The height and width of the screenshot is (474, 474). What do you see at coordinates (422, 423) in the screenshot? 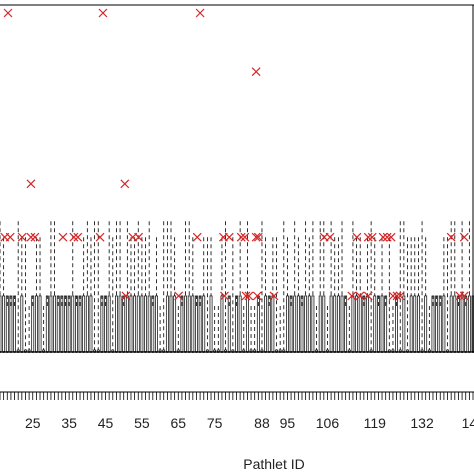
I see `x-tick-label: 132` at bounding box center [422, 423].